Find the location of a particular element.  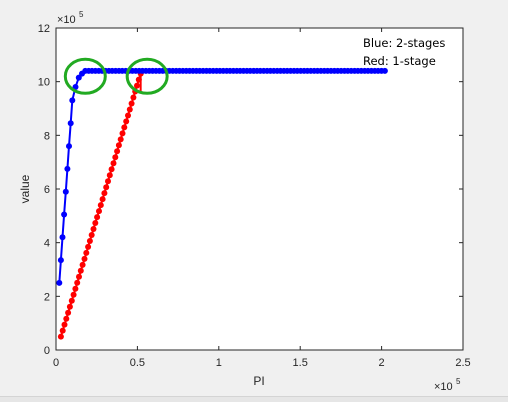

y-tick-label: 4 is located at coordinates (47, 244).